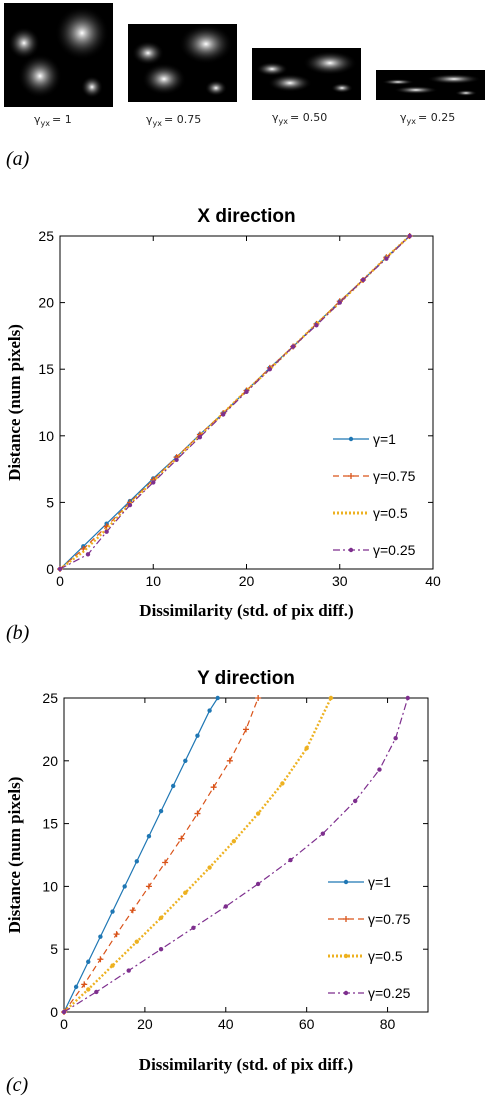 The image size is (486, 1102). What do you see at coordinates (394, 476) in the screenshot?
I see `legend-label: γ=0.75` at bounding box center [394, 476].